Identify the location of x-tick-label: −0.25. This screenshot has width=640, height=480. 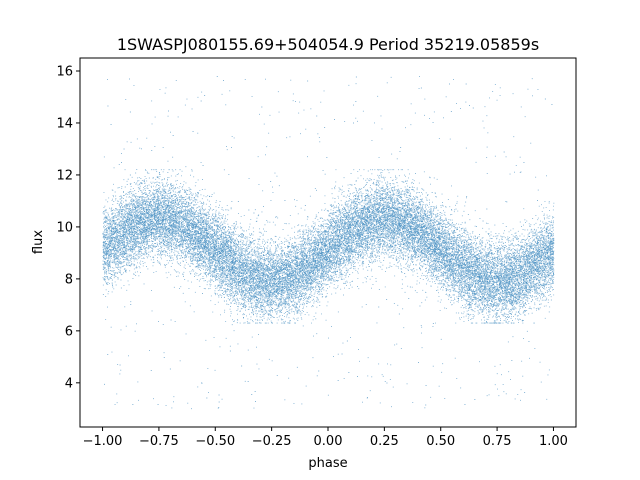
(272, 441).